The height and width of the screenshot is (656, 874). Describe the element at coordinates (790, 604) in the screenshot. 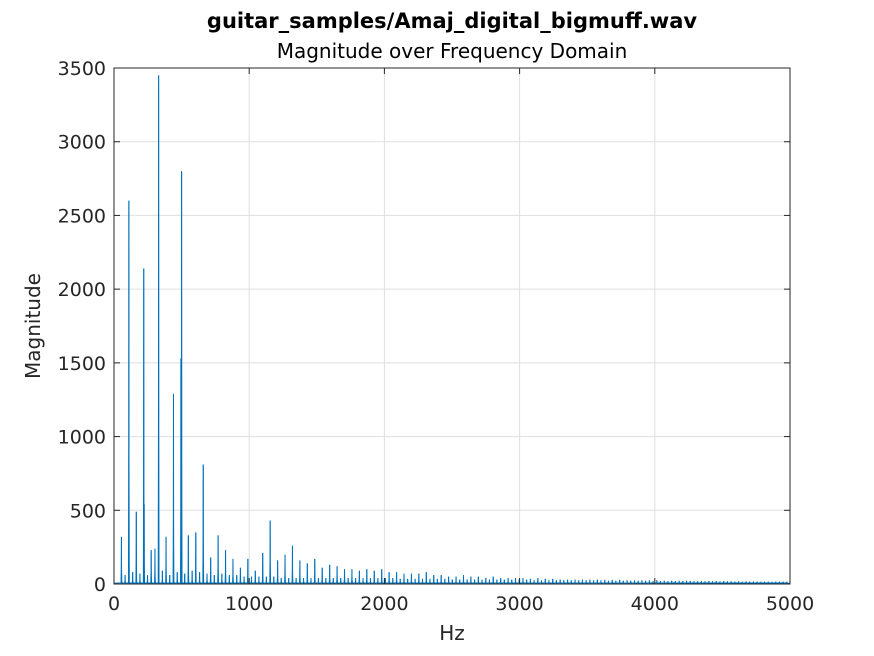

I see `x-tick-label: 5000` at that location.